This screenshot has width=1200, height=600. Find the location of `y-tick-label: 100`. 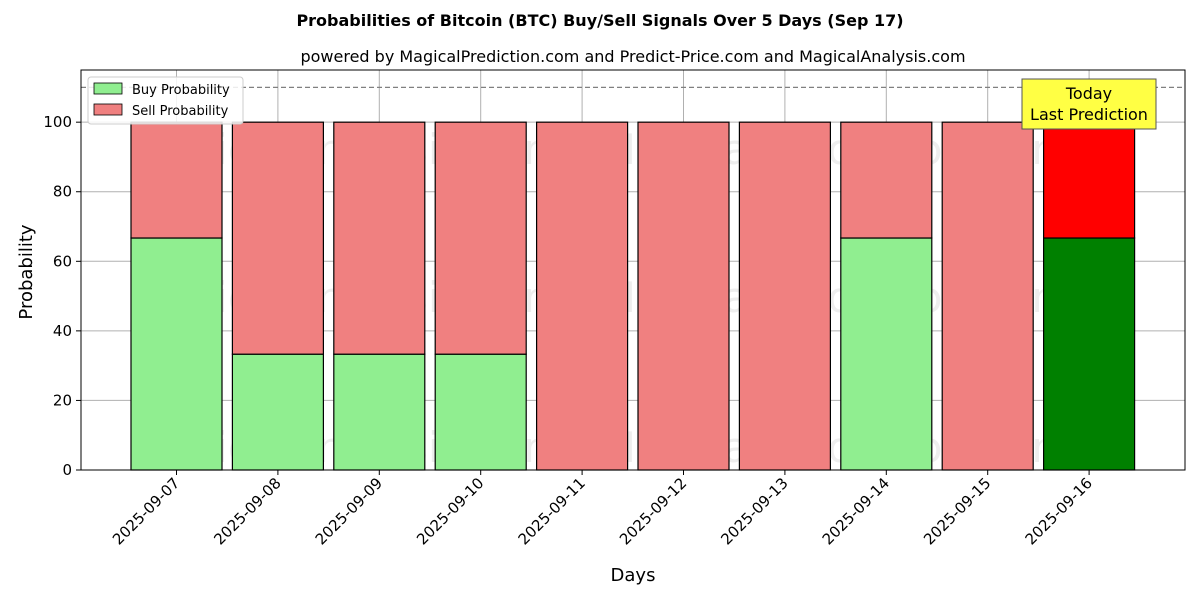

y-tick-label: 100 is located at coordinates (57, 122).